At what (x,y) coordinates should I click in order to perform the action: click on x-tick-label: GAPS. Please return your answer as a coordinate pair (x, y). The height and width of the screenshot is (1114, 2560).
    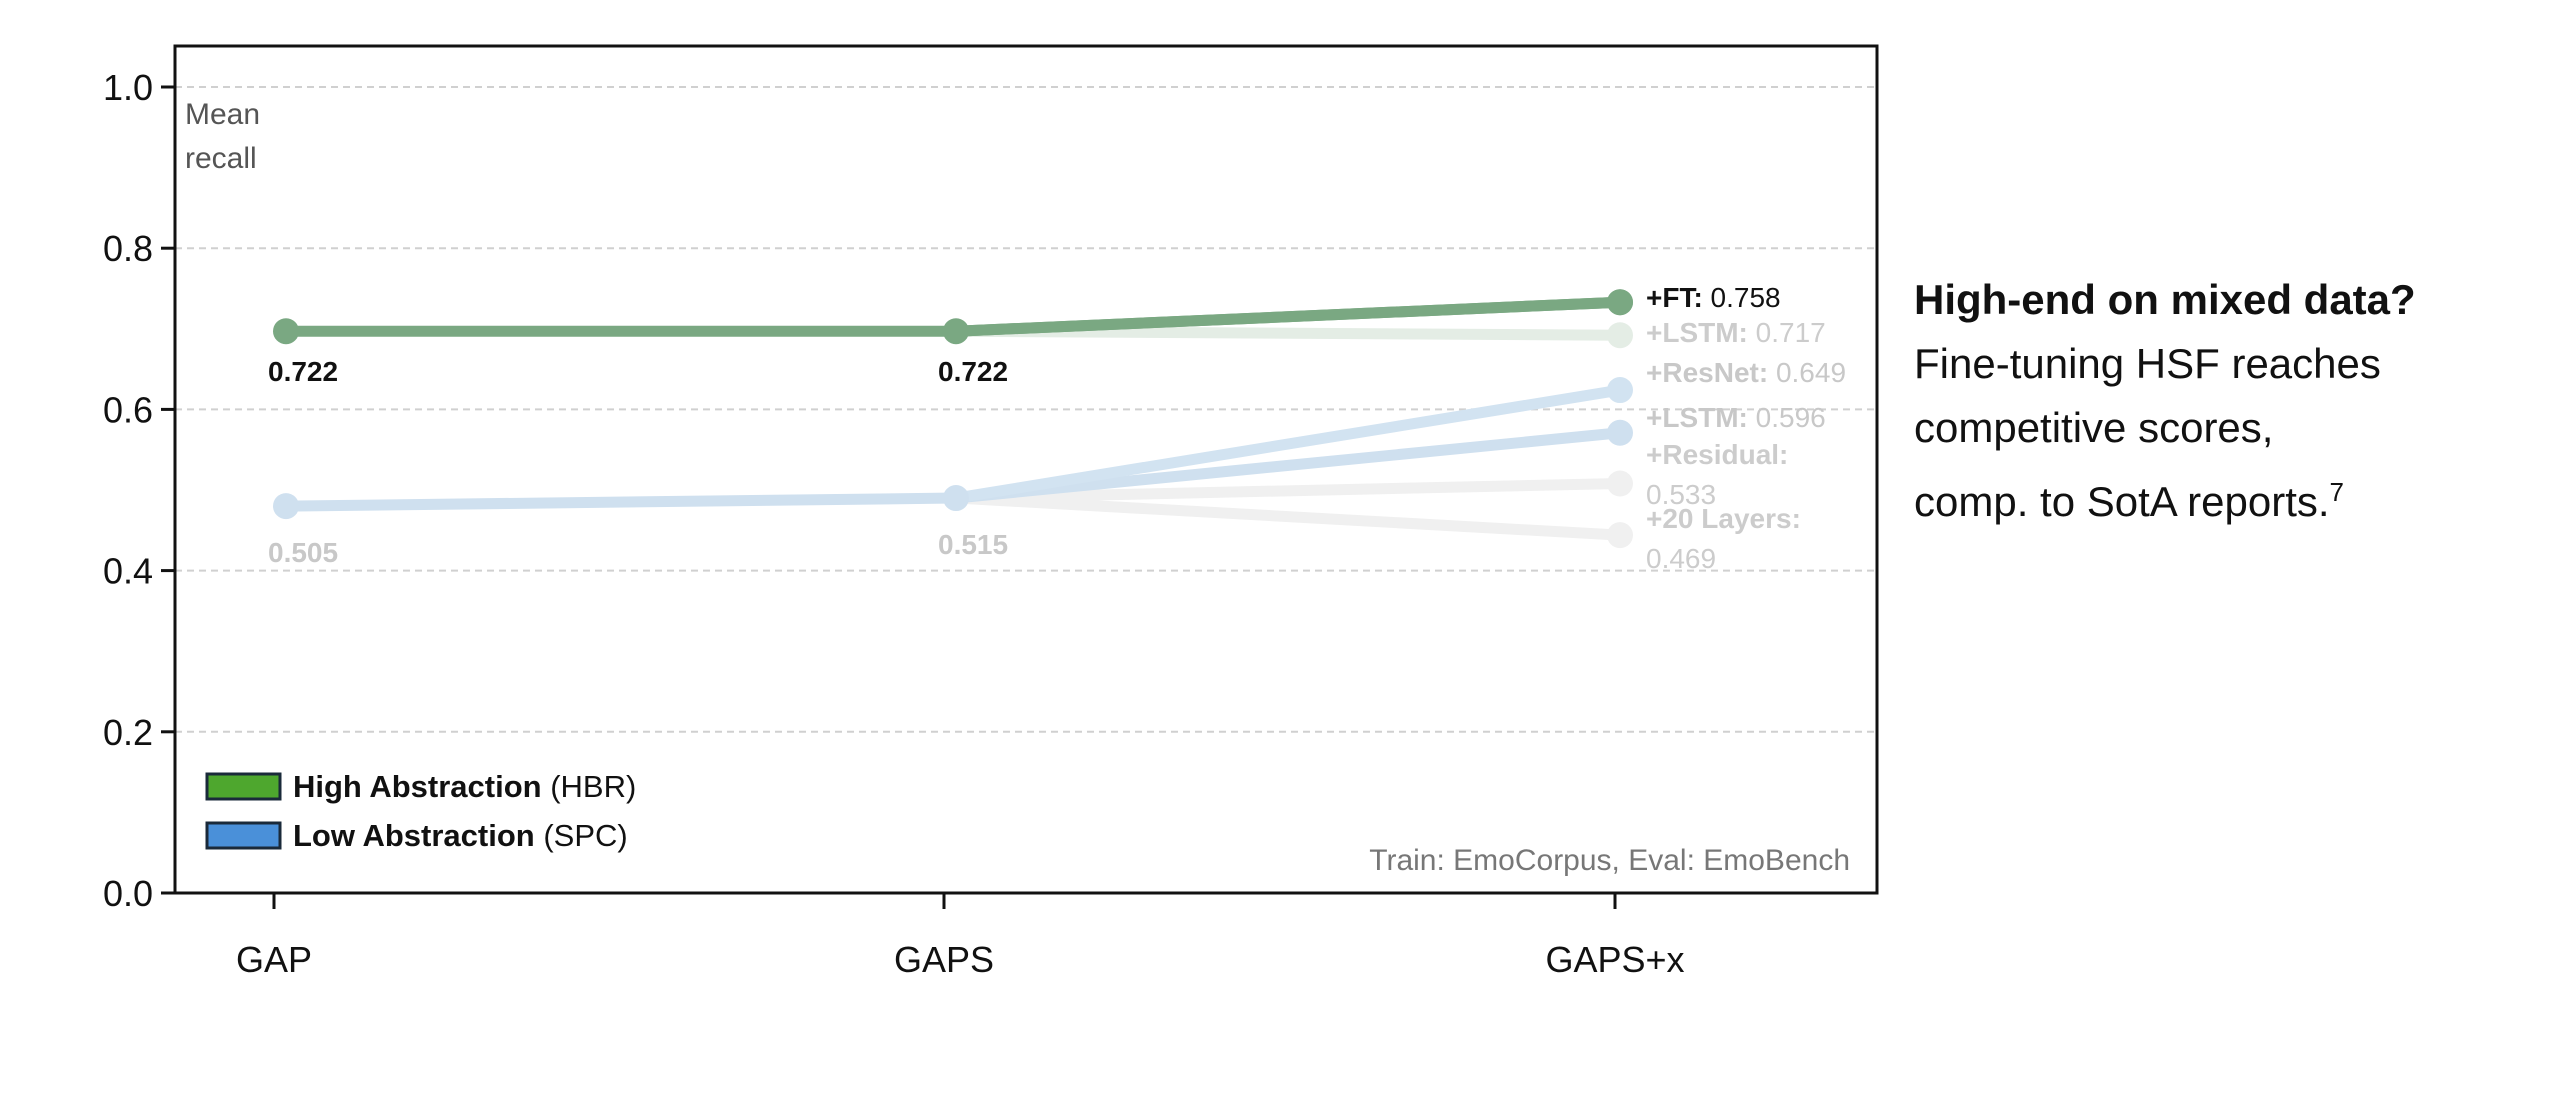
    Looking at the image, I should click on (944, 959).